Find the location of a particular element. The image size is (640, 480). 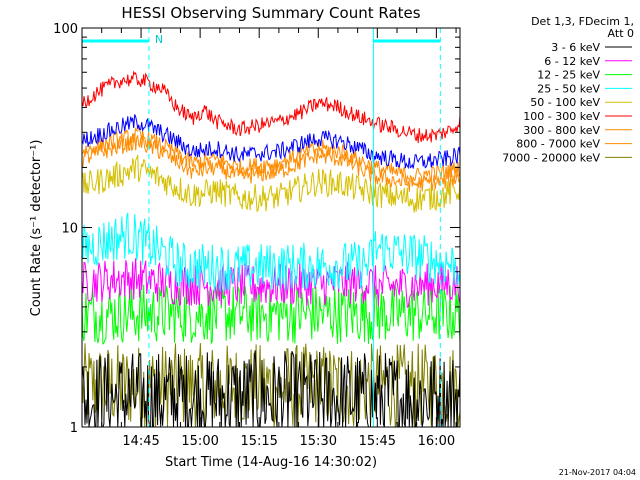

legend-header-line2: Att 0 is located at coordinates (621, 33).